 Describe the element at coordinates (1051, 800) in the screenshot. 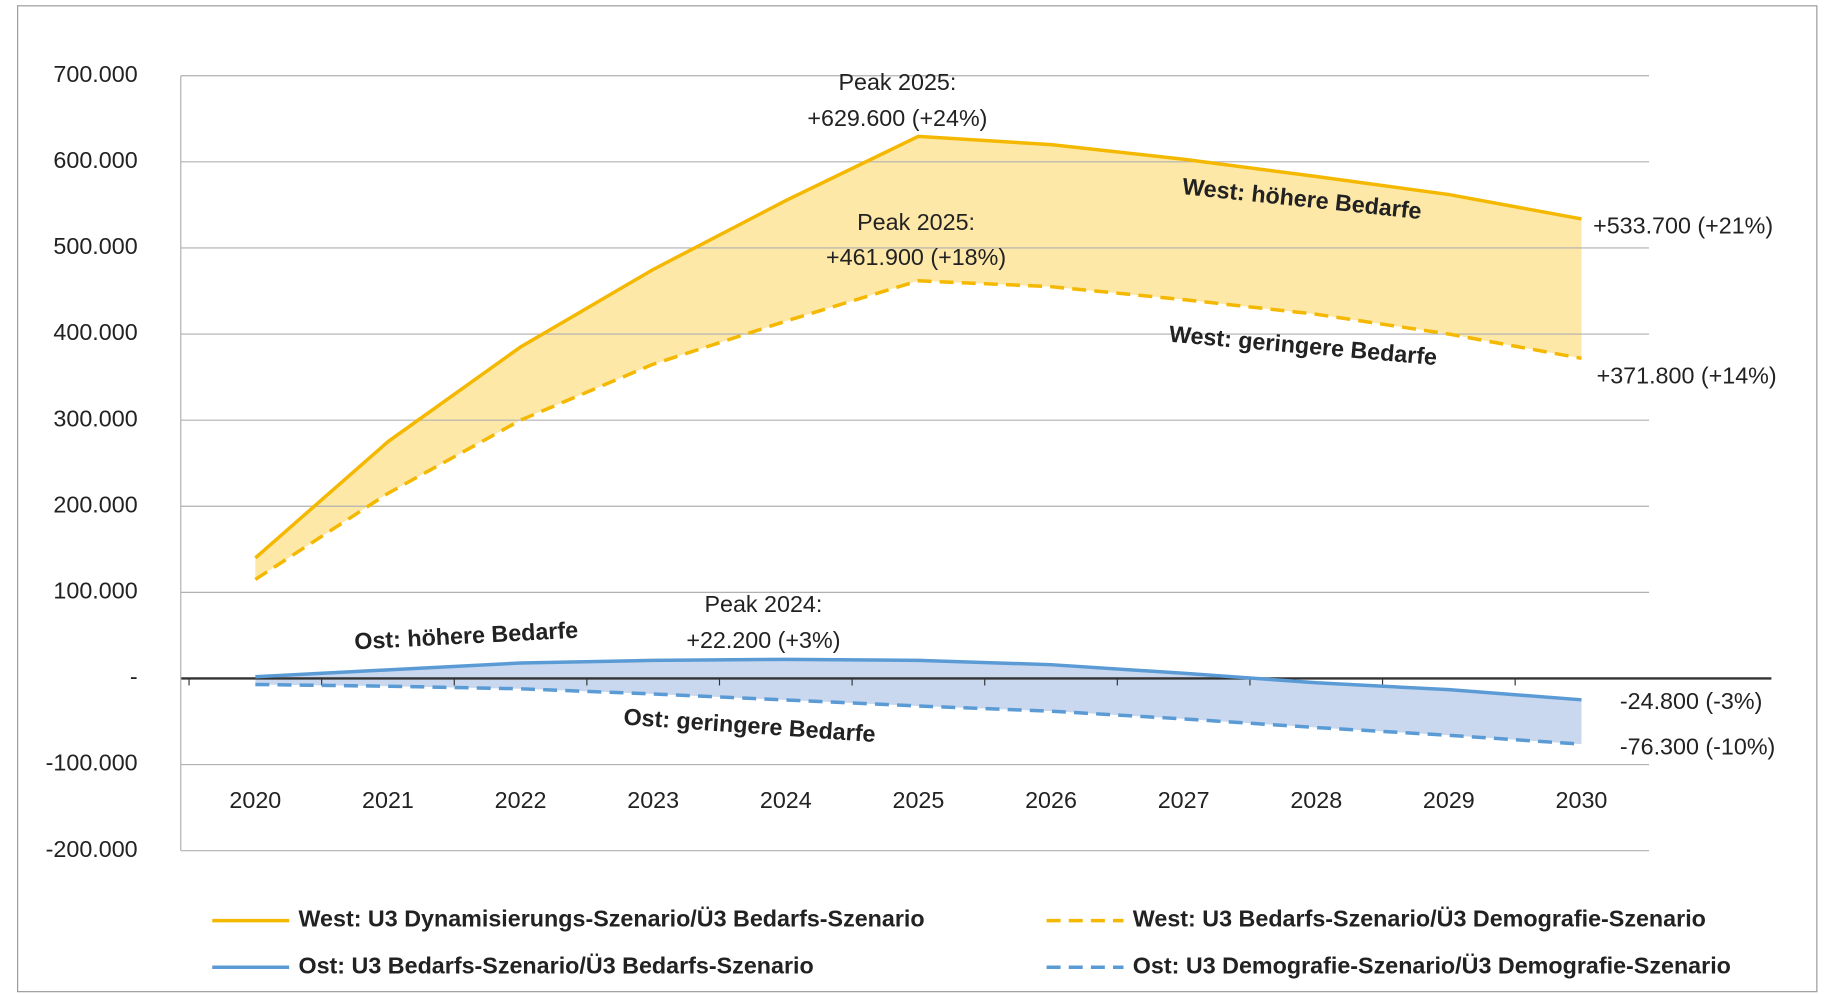

I see `x-tick-label: 2026` at that location.